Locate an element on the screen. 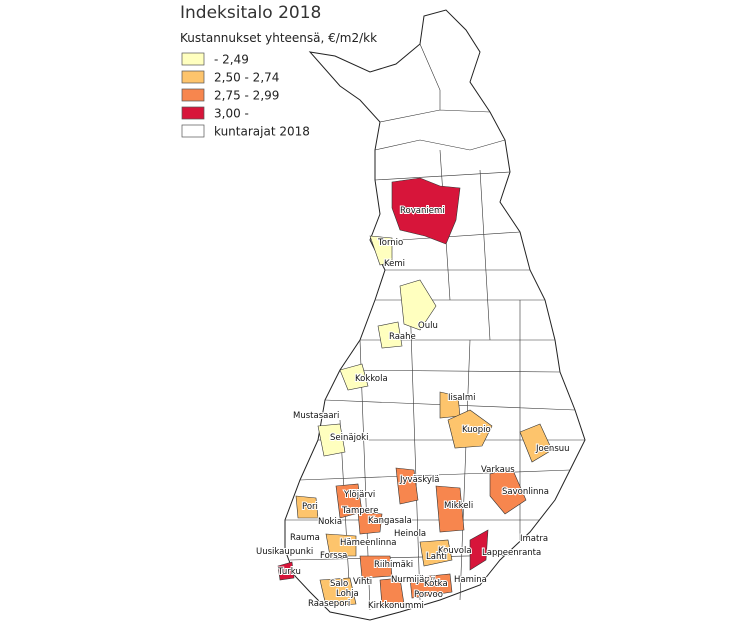  place-label: Jyväskylä is located at coordinates (419, 480).